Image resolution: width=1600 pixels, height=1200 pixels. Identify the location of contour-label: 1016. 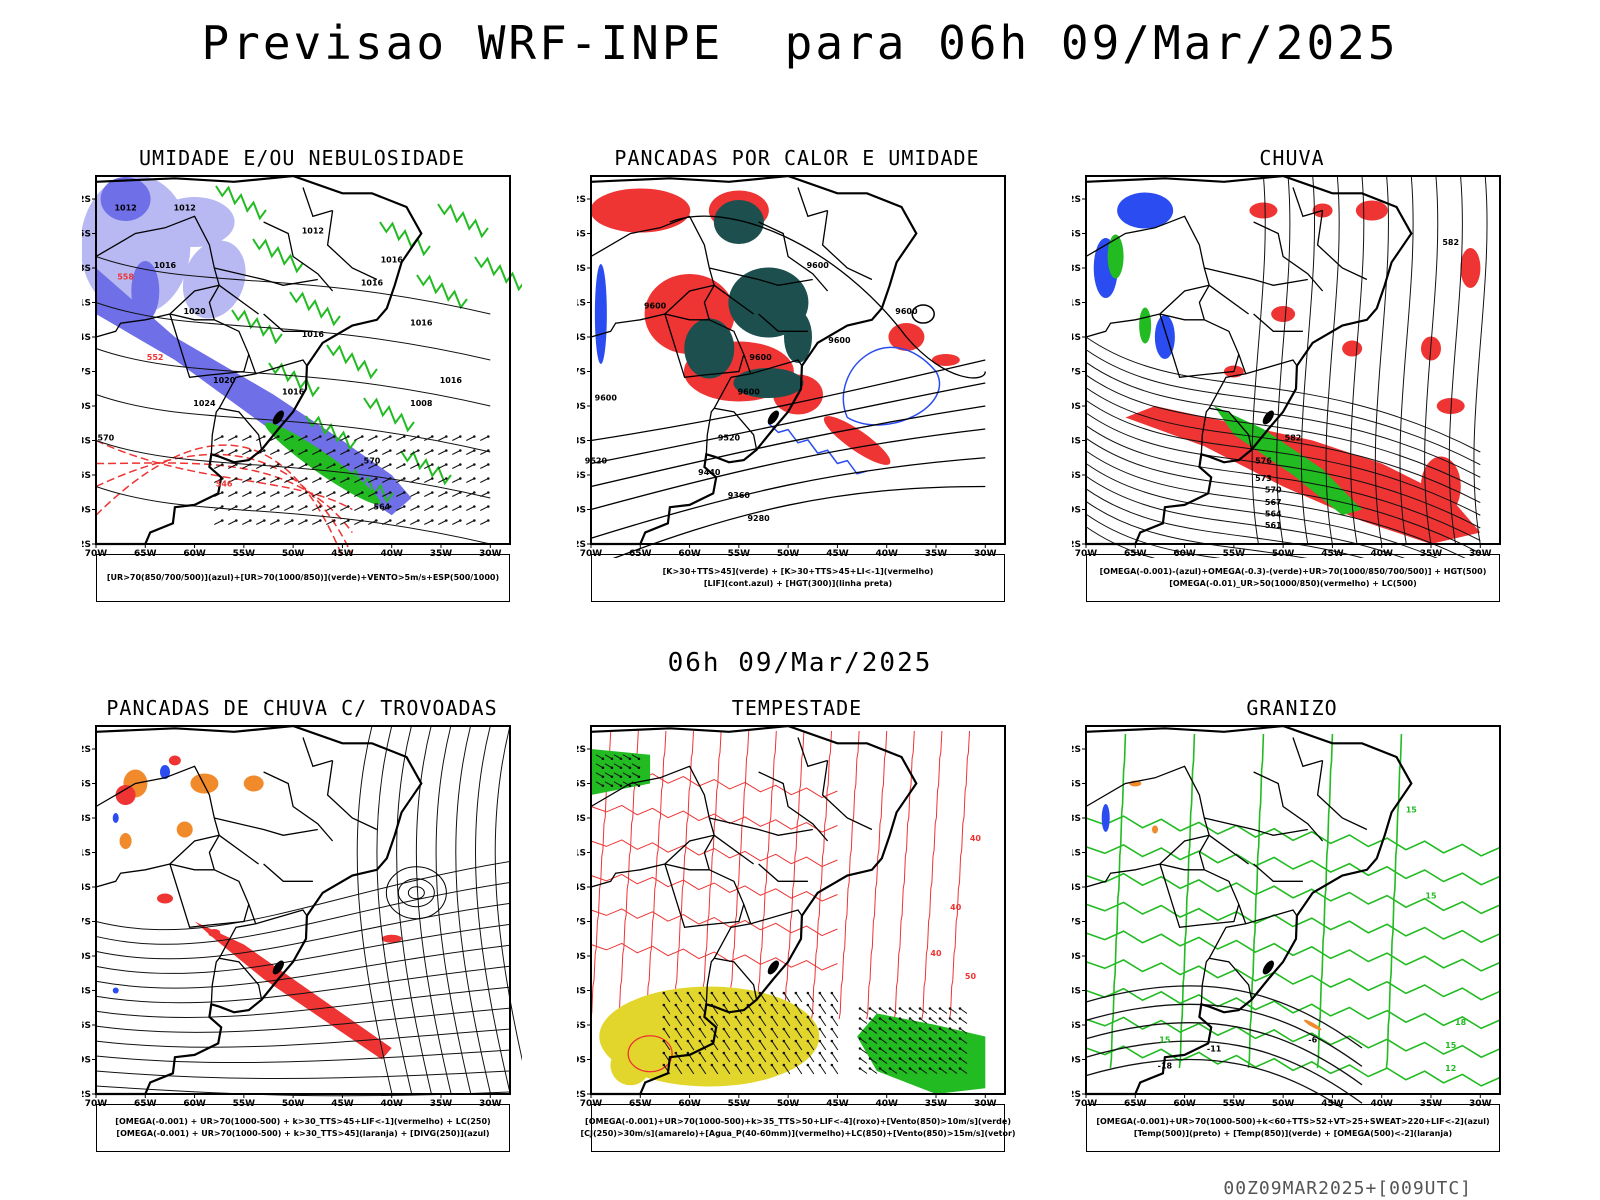
(313, 334).